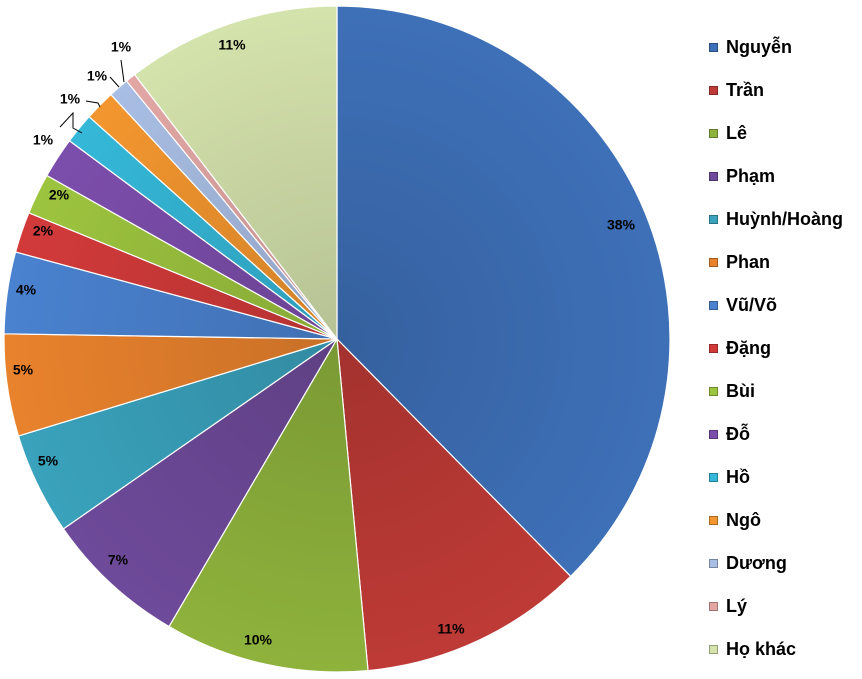 The height and width of the screenshot is (679, 862). Describe the element at coordinates (784, 434) in the screenshot. I see `legend-item-9: Đỗ` at that location.